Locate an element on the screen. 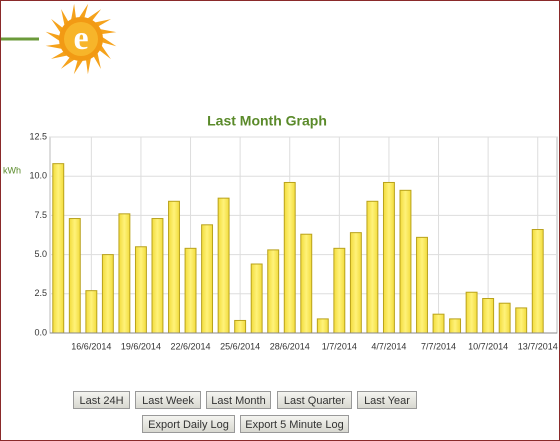 This screenshot has width=560, height=441. x-tick-label: 16/6/2014 is located at coordinates (91, 346).